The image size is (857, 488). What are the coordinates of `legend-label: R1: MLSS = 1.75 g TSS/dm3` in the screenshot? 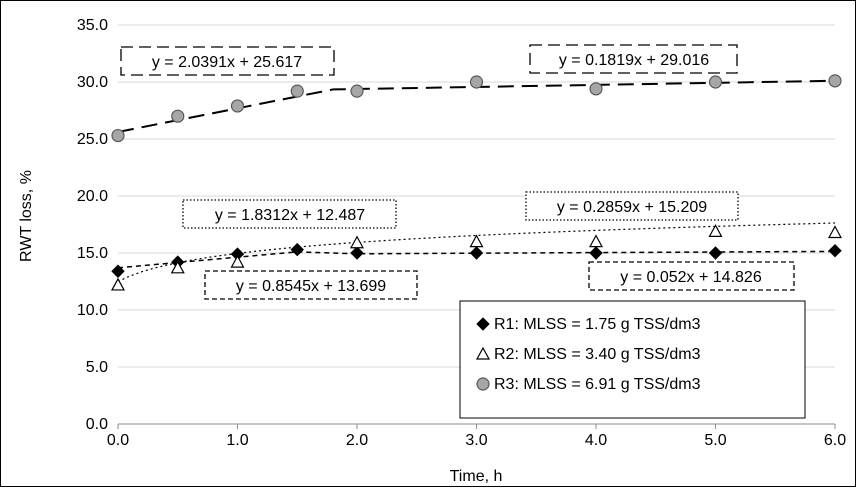 It's located at (597, 324).